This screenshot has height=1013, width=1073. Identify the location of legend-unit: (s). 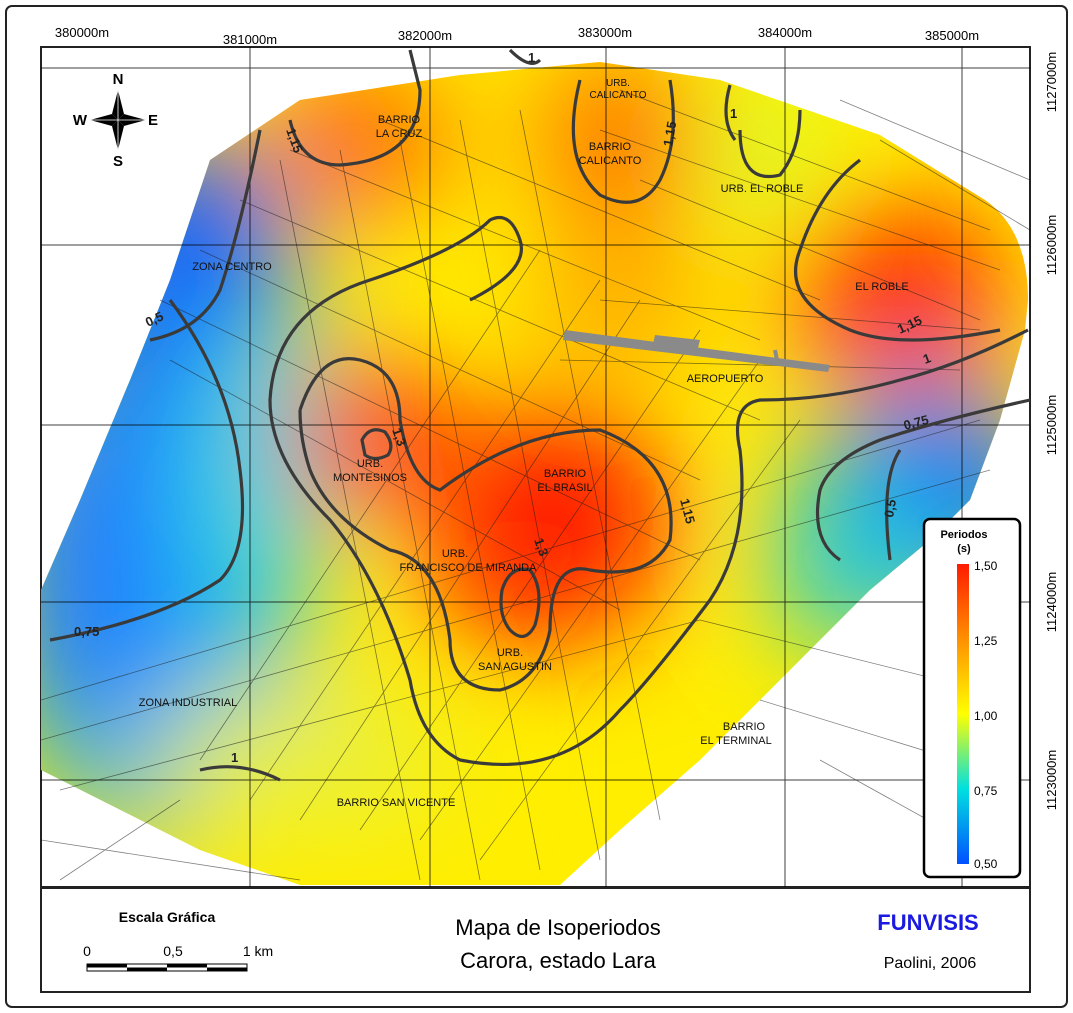
(964, 549).